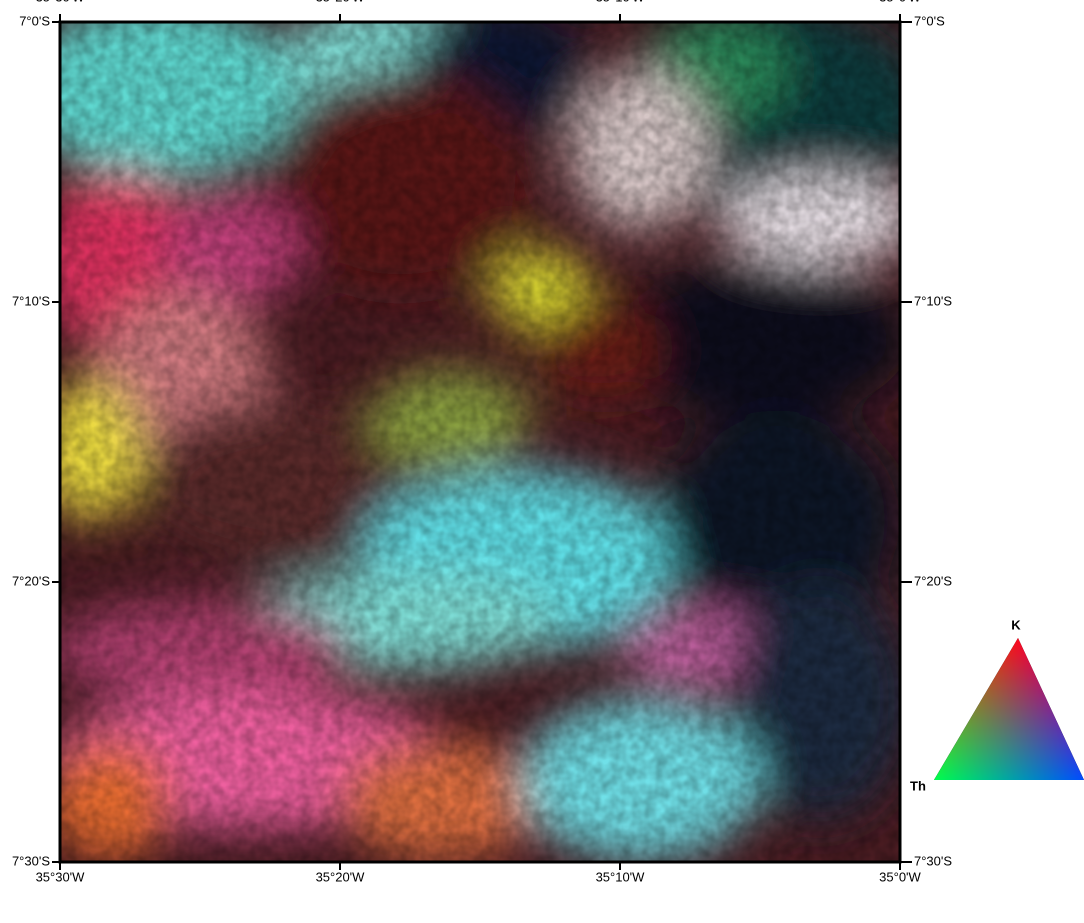 The image size is (1084, 923). Describe the element at coordinates (997, 705) in the screenshot. I see `ternary-legend: K Th` at that location.